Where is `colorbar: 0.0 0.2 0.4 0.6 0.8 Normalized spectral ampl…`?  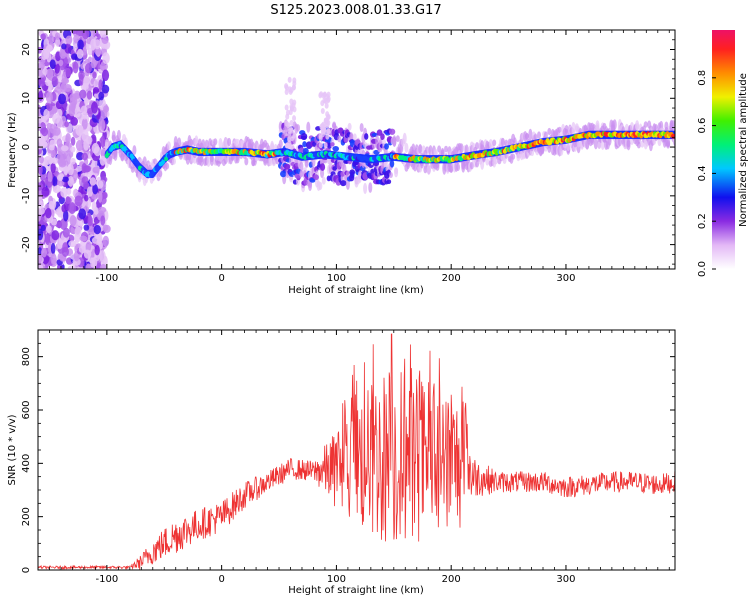
colorbar: 0.0 0.2 0.4 0.6 0.8 Normalized spectral ampl… is located at coordinates (723, 153).